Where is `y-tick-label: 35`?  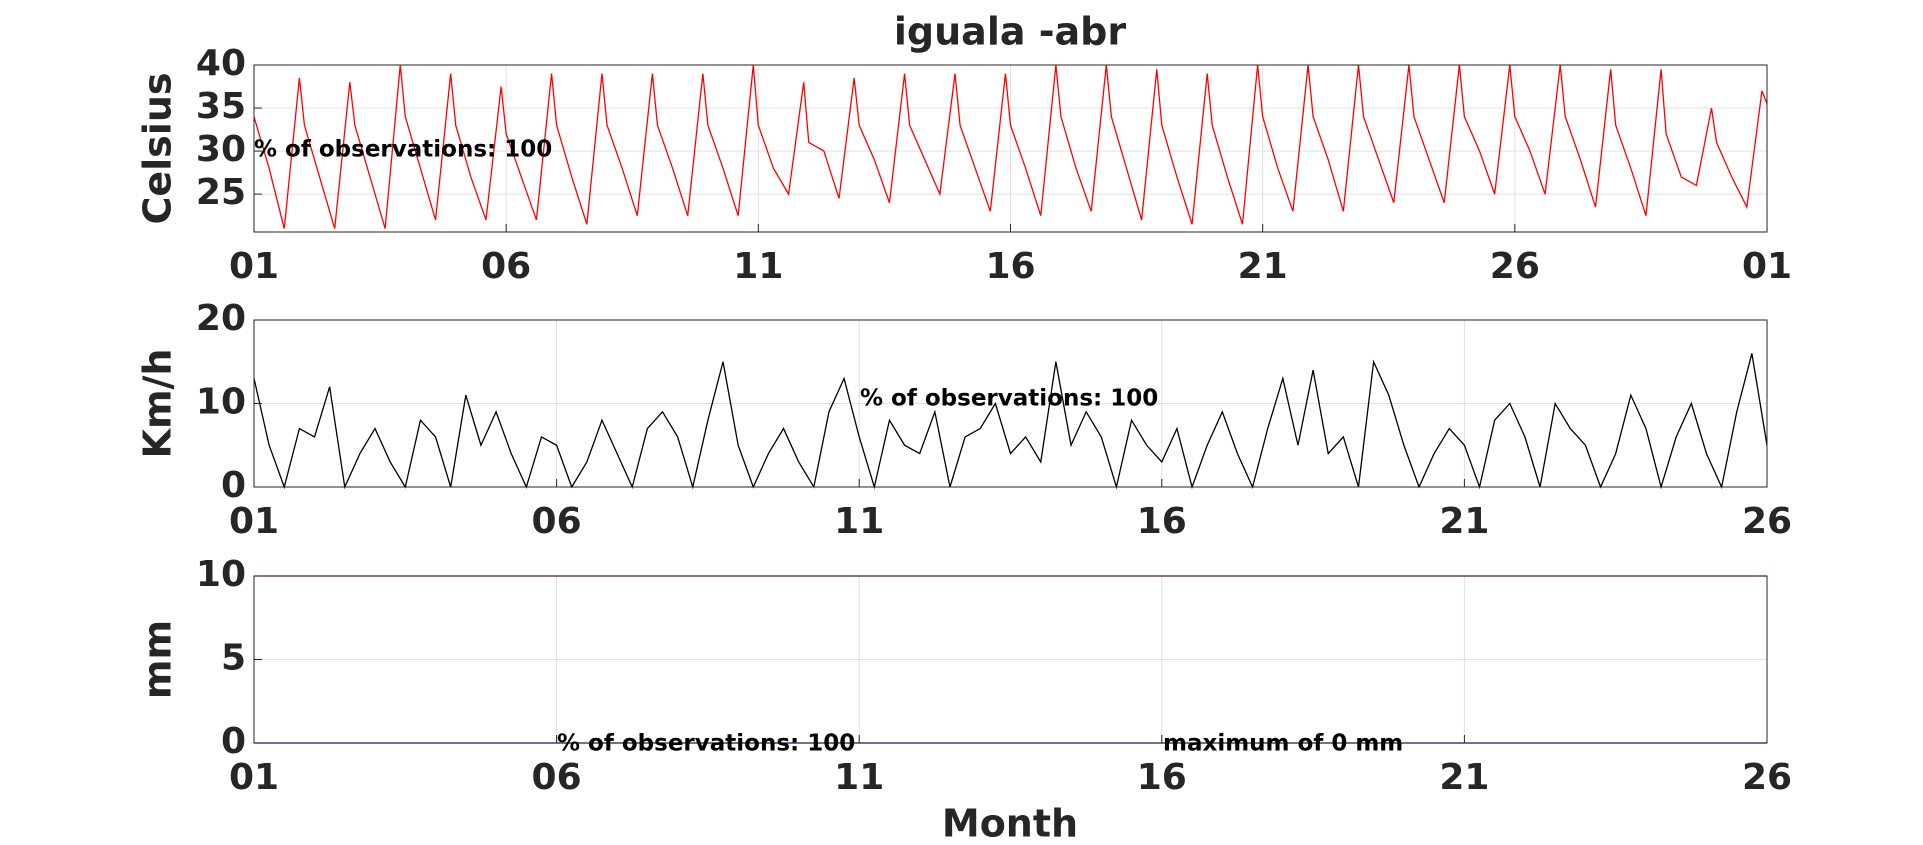 y-tick-label: 35 is located at coordinates (221, 106).